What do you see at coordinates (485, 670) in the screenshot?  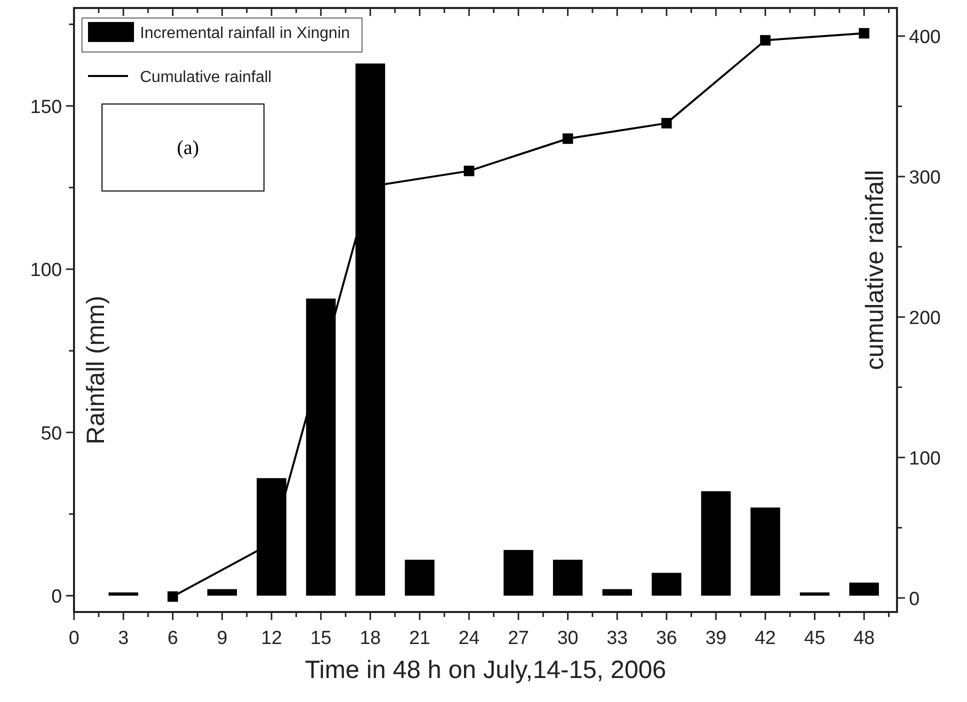 I see `x-axis-title: Time in 48 h on July,14-15, 2006` at bounding box center [485, 670].